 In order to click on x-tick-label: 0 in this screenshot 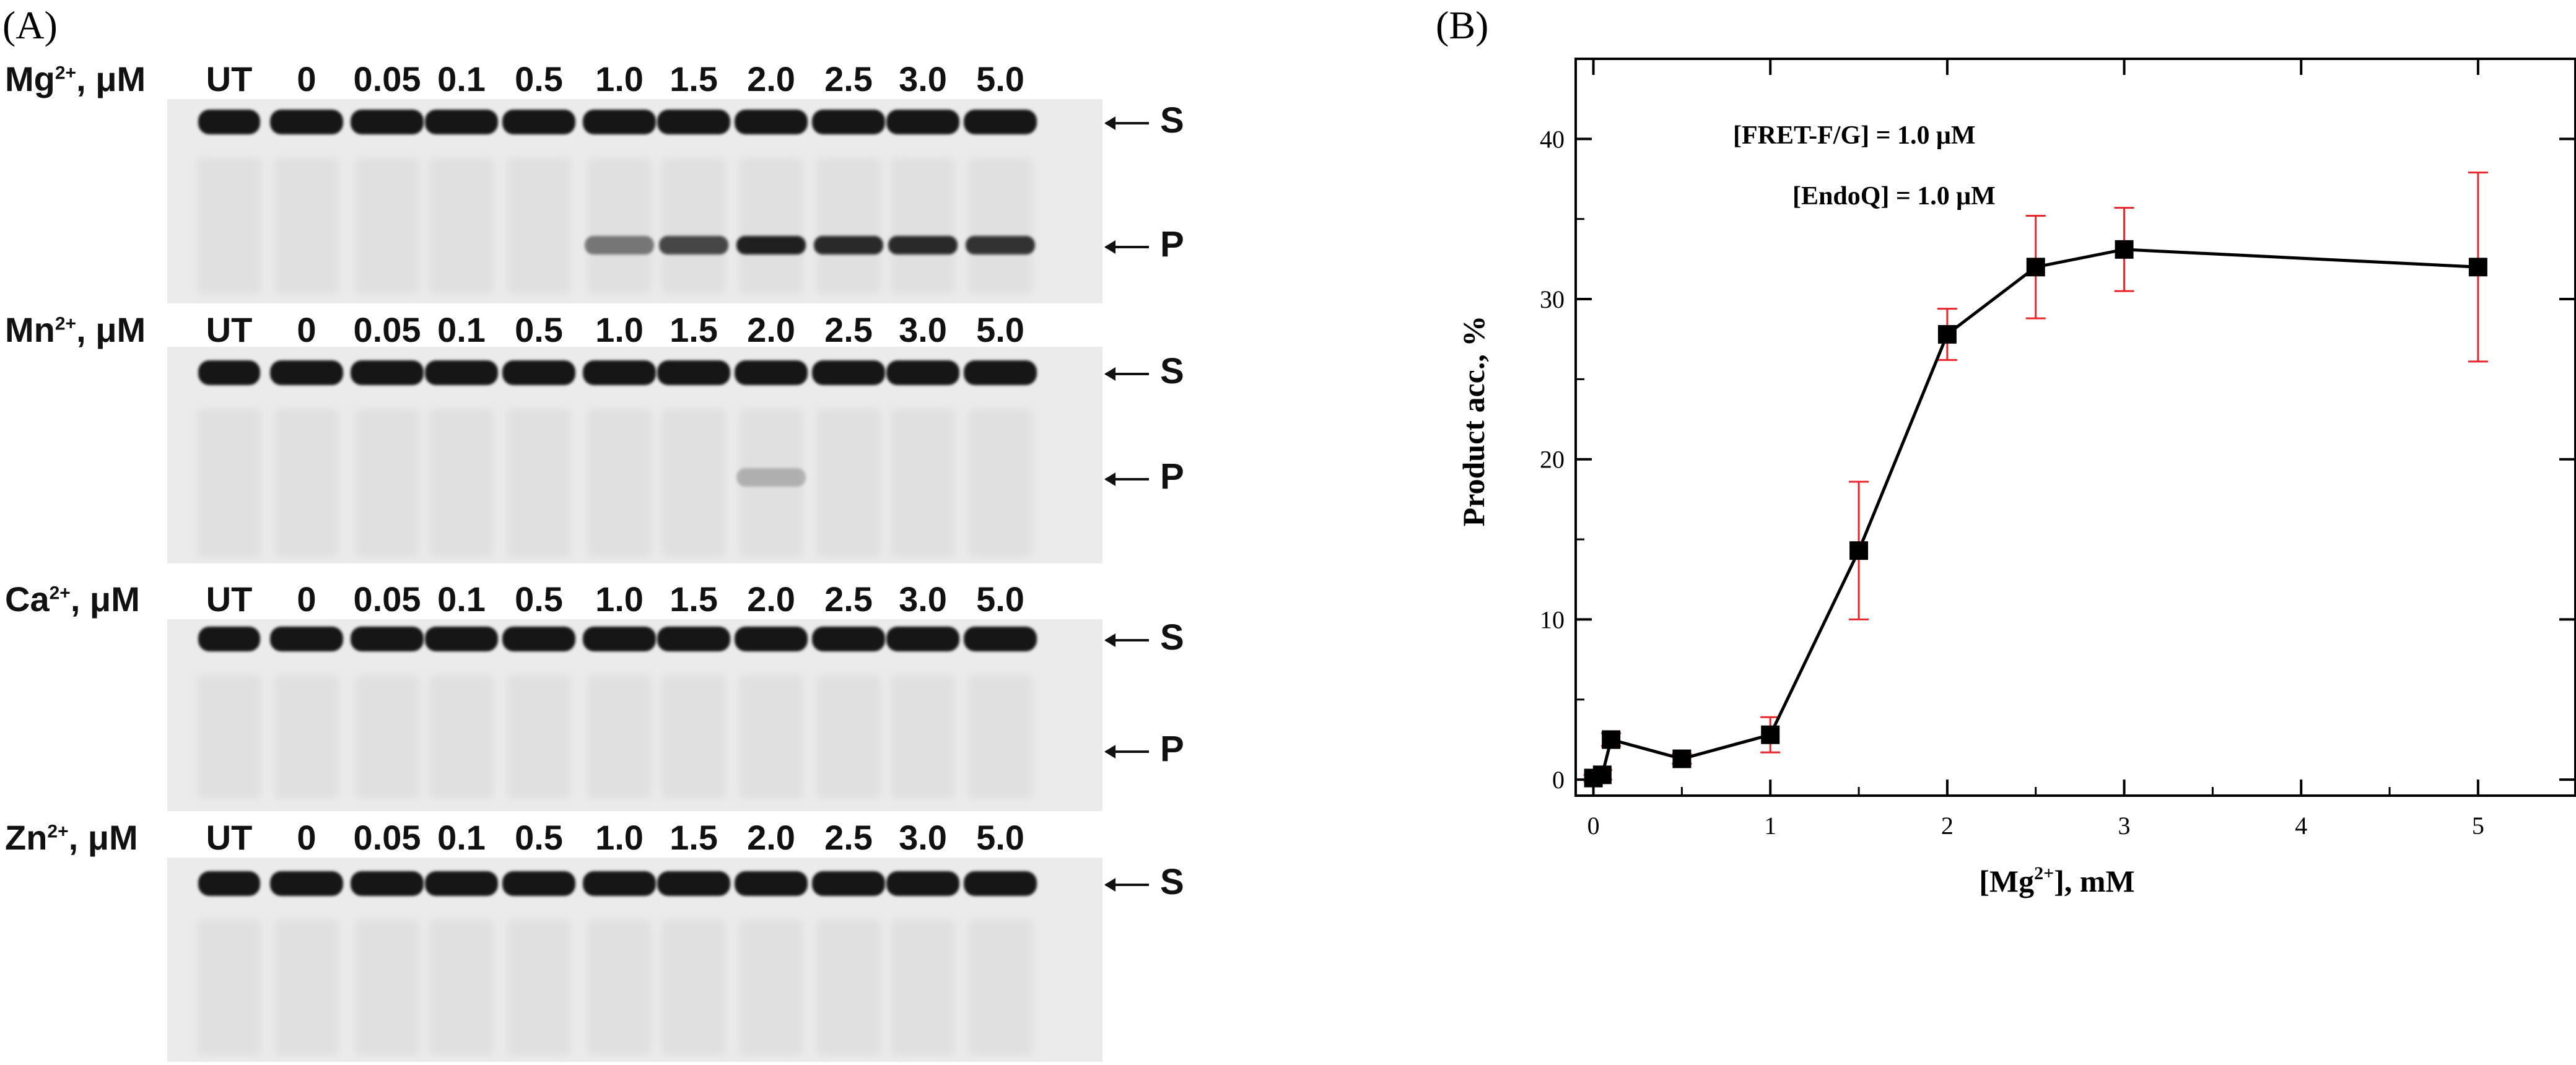, I will do `click(1593, 826)`.